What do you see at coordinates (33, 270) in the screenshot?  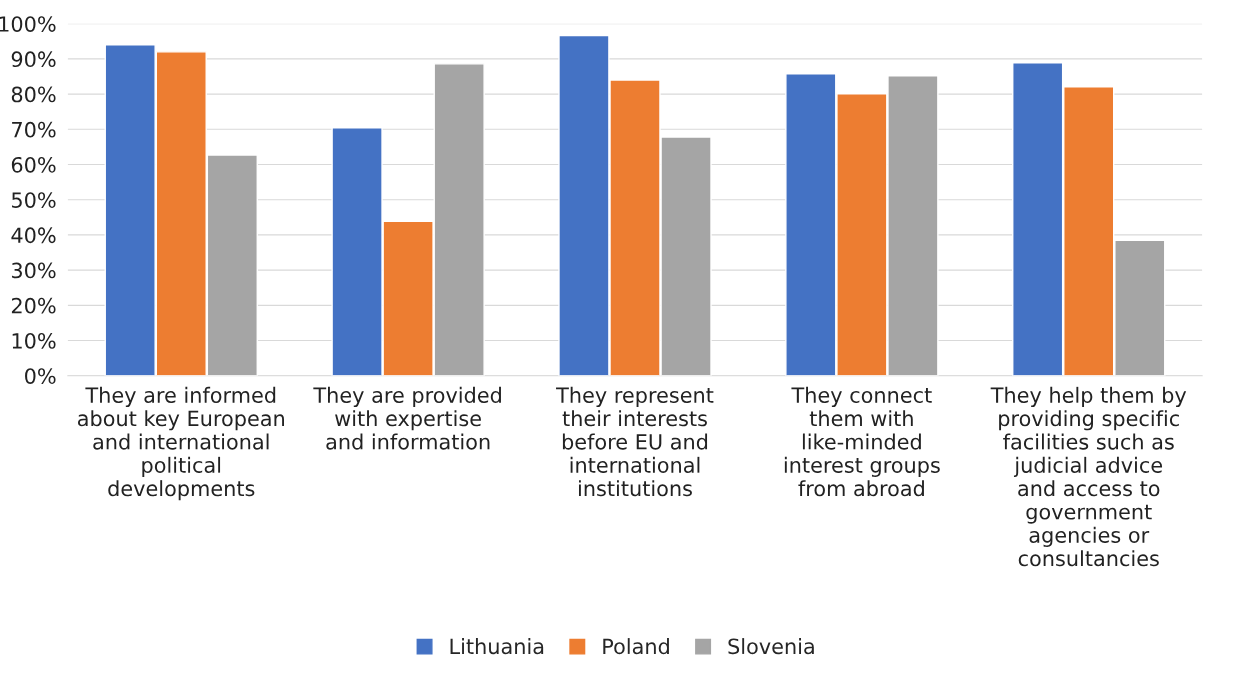 I see `y-tick-label: 30%` at bounding box center [33, 270].